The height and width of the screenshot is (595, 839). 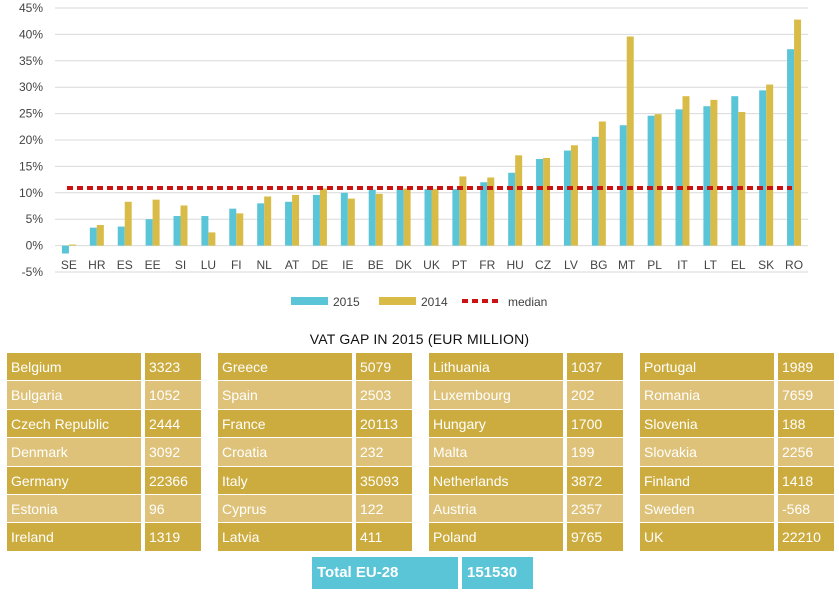 I want to click on bar-2014-be, so click(x=379, y=219).